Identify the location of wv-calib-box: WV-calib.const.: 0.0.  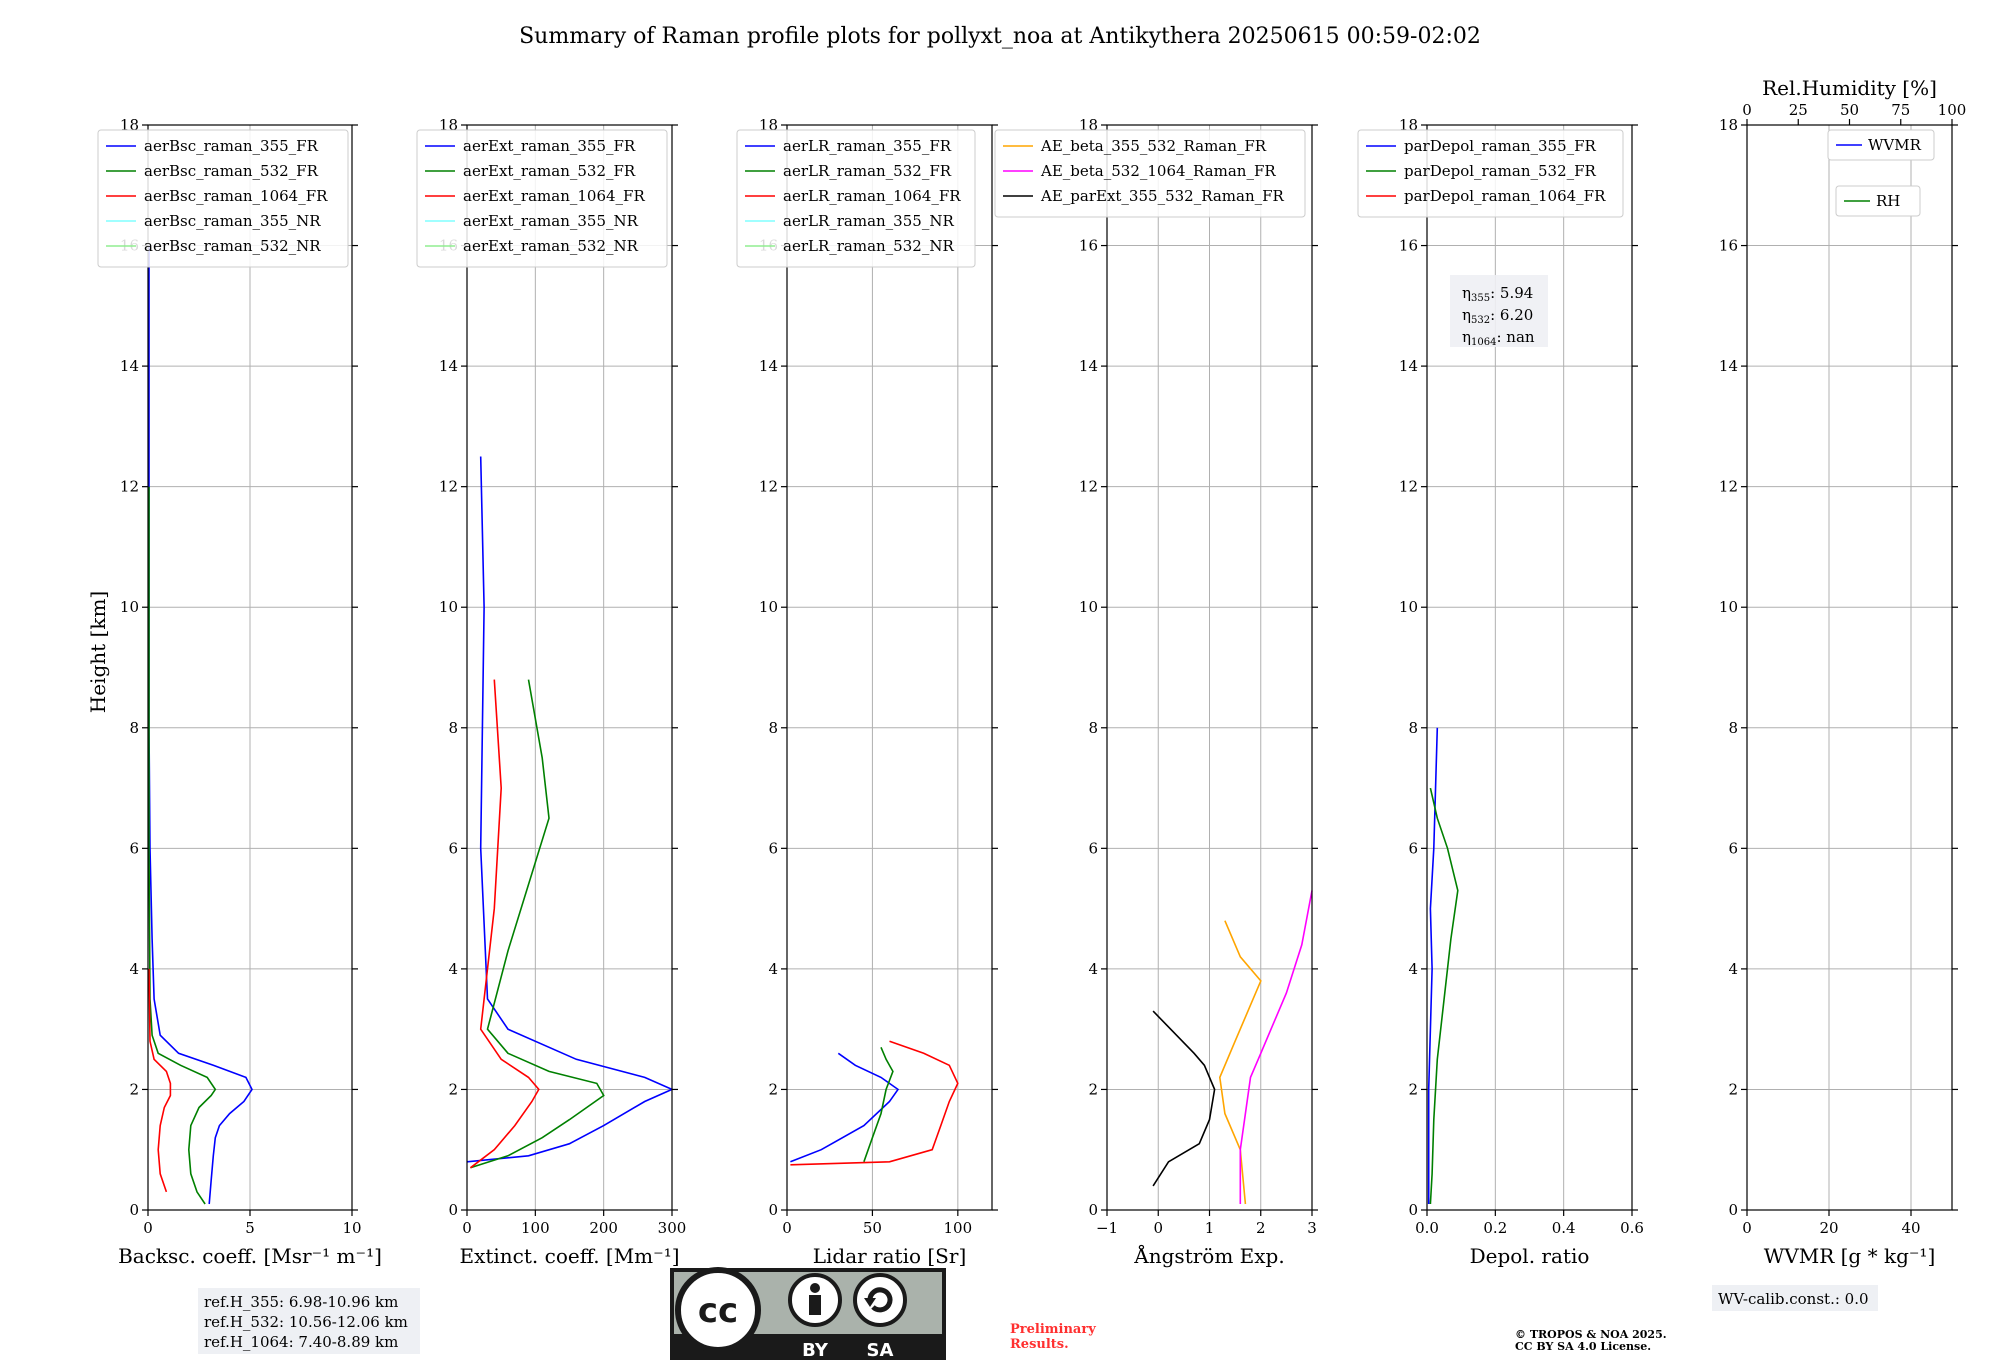
(1795, 1298).